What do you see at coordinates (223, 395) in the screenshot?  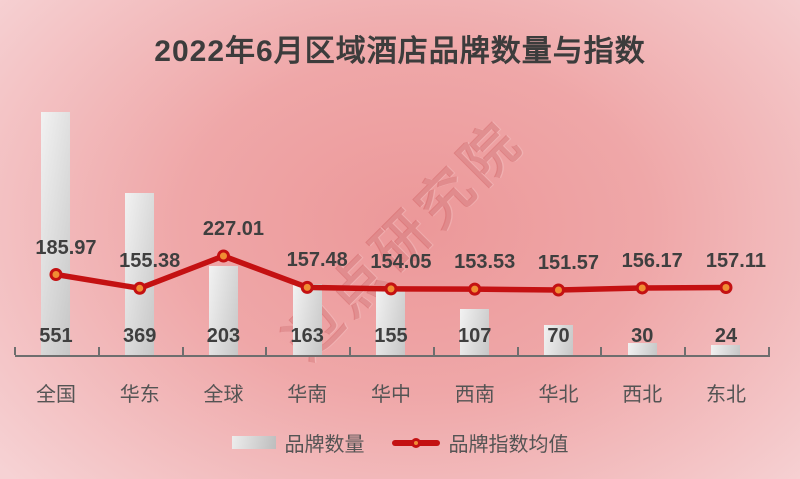 I see `category-label: 全球` at bounding box center [223, 395].